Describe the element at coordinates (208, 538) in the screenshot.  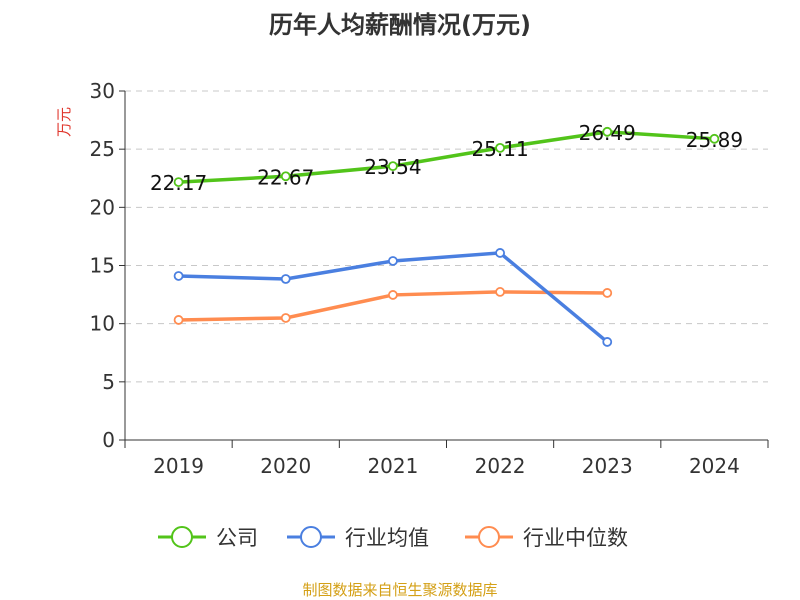
I see `legend-item: 公司` at that location.